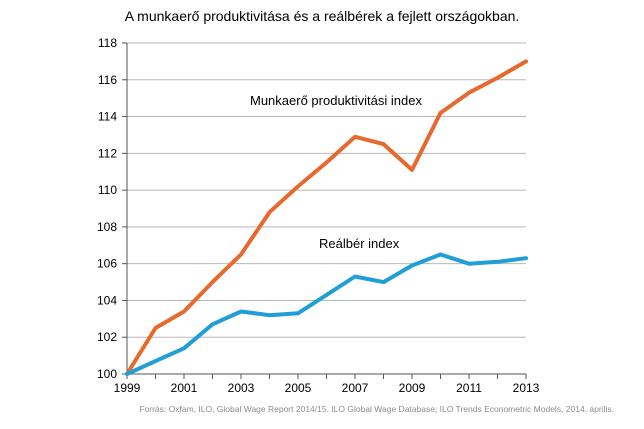  Describe the element at coordinates (107, 190) in the screenshot. I see `y-tick-label: 110` at that location.